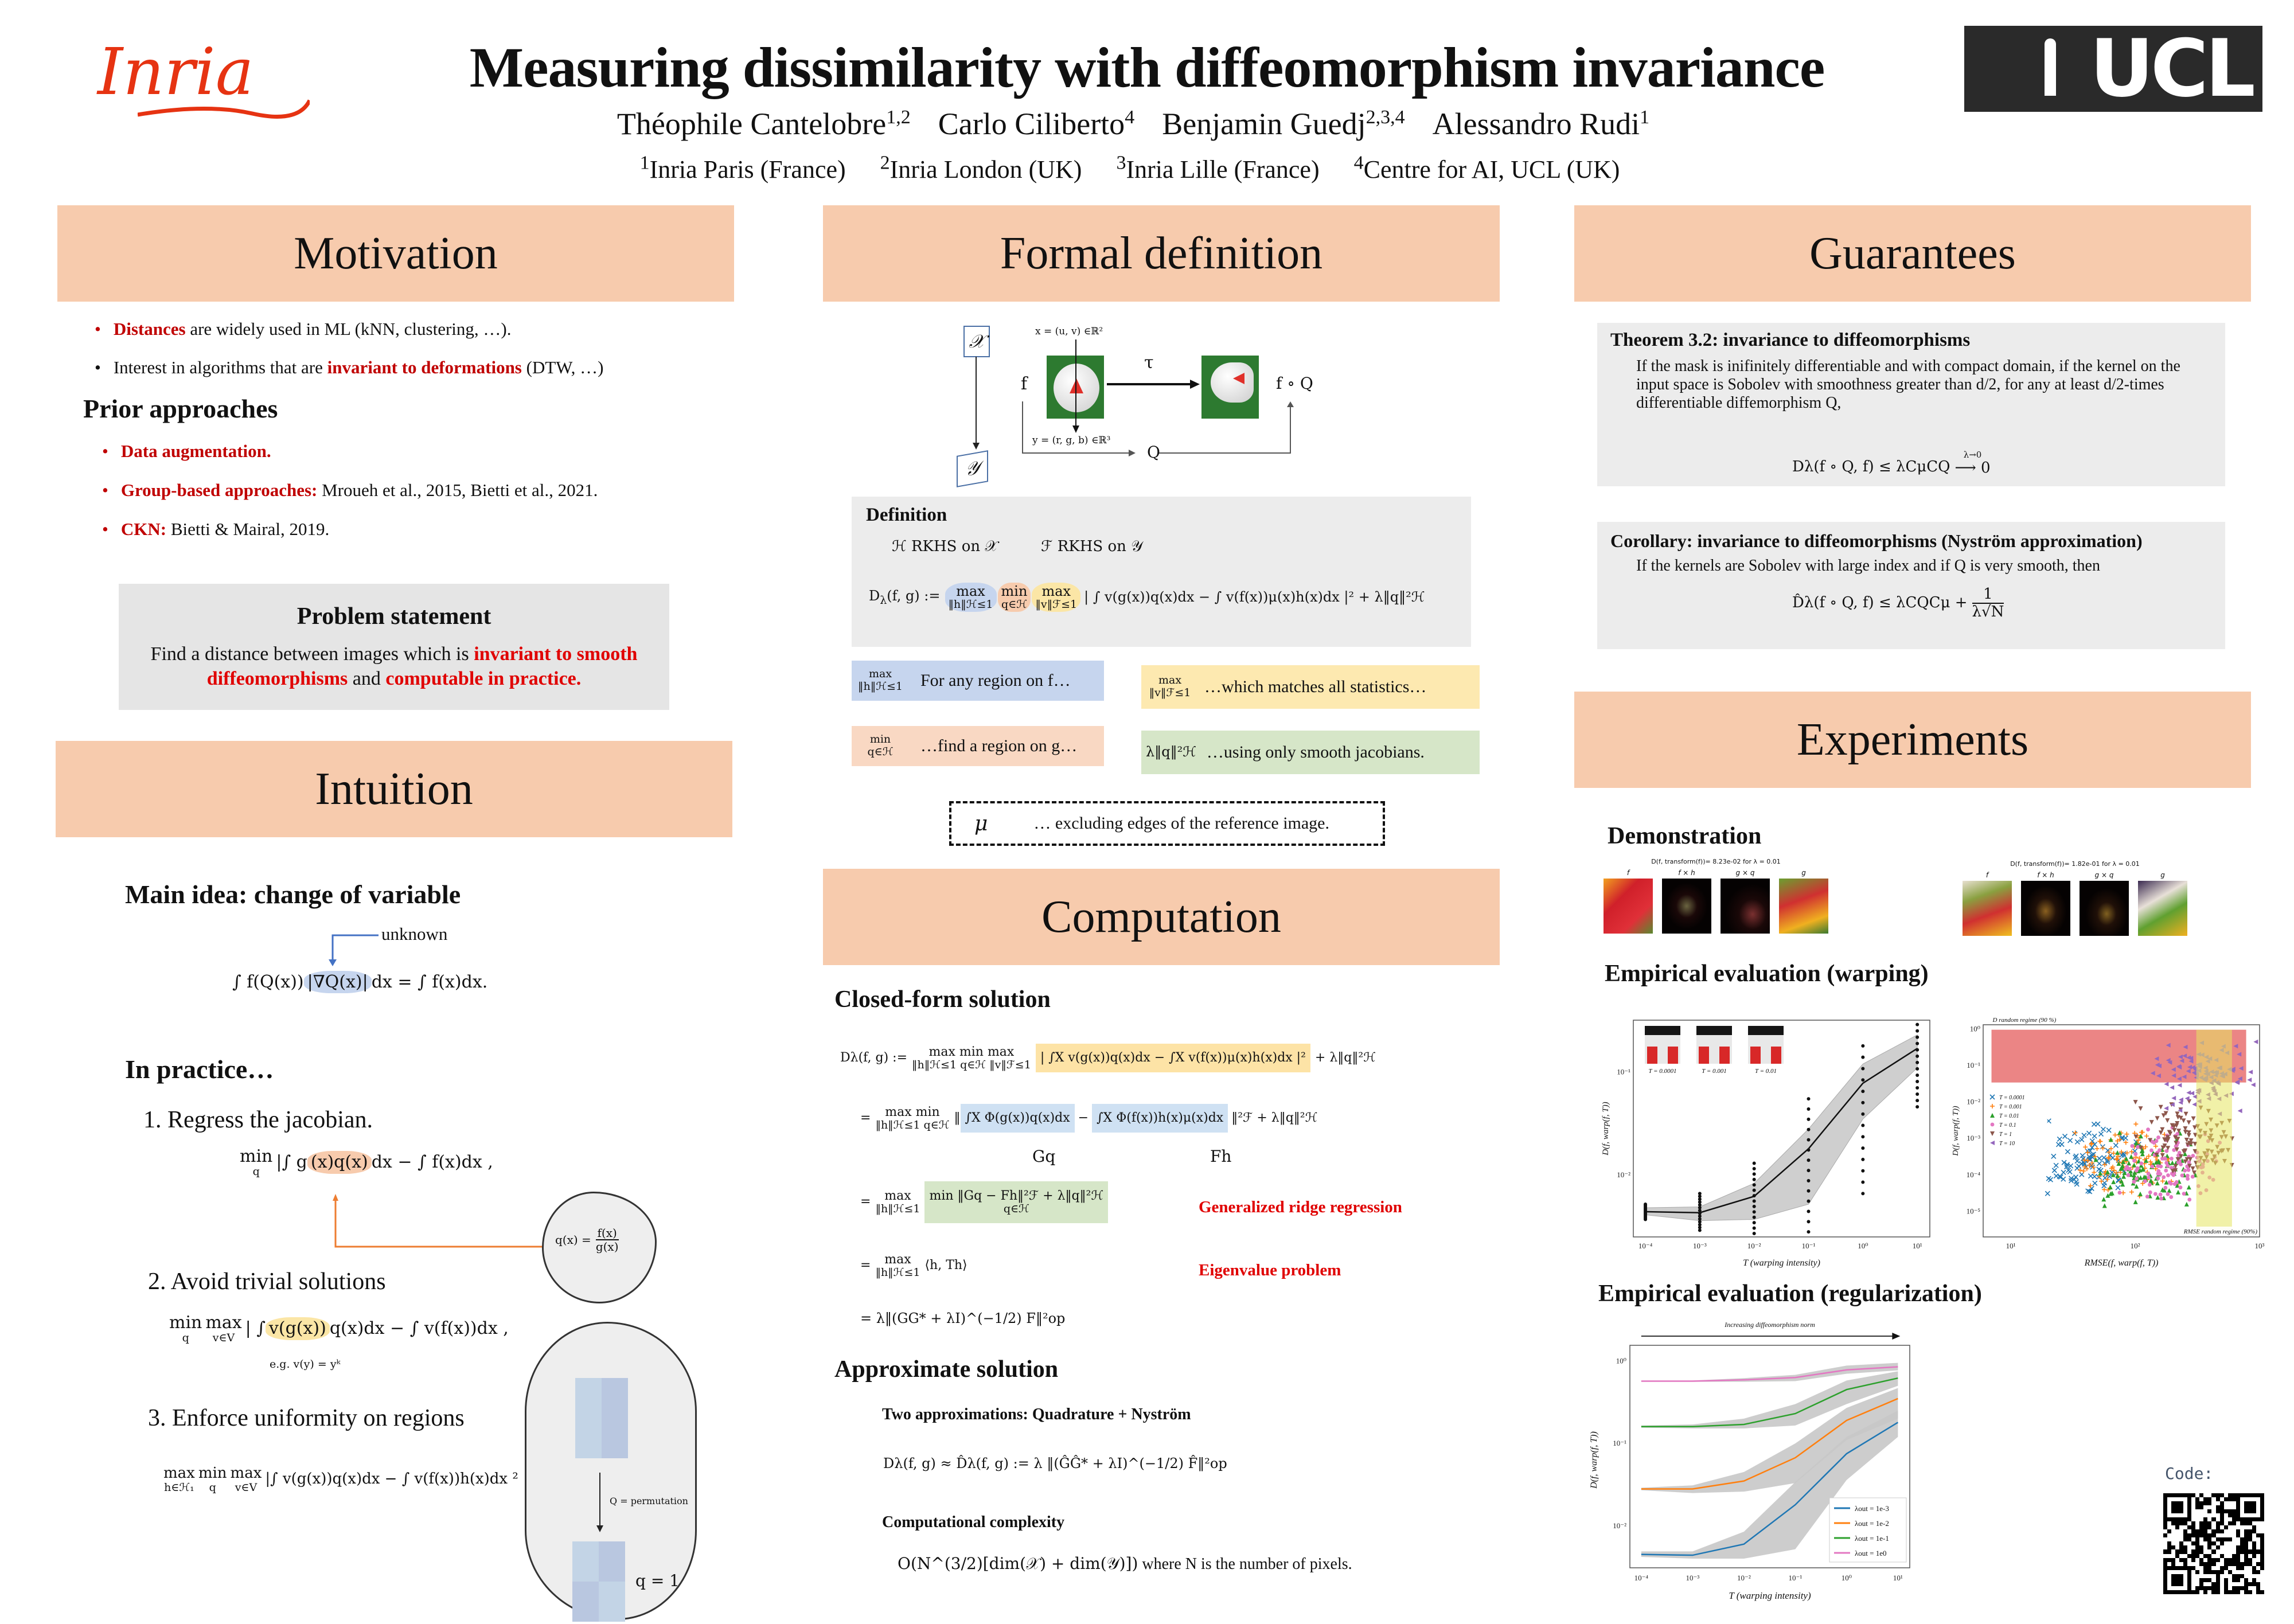  What do you see at coordinates (1897, 1336) in the screenshot?
I see `norm-arrowhead-icon` at bounding box center [1897, 1336].